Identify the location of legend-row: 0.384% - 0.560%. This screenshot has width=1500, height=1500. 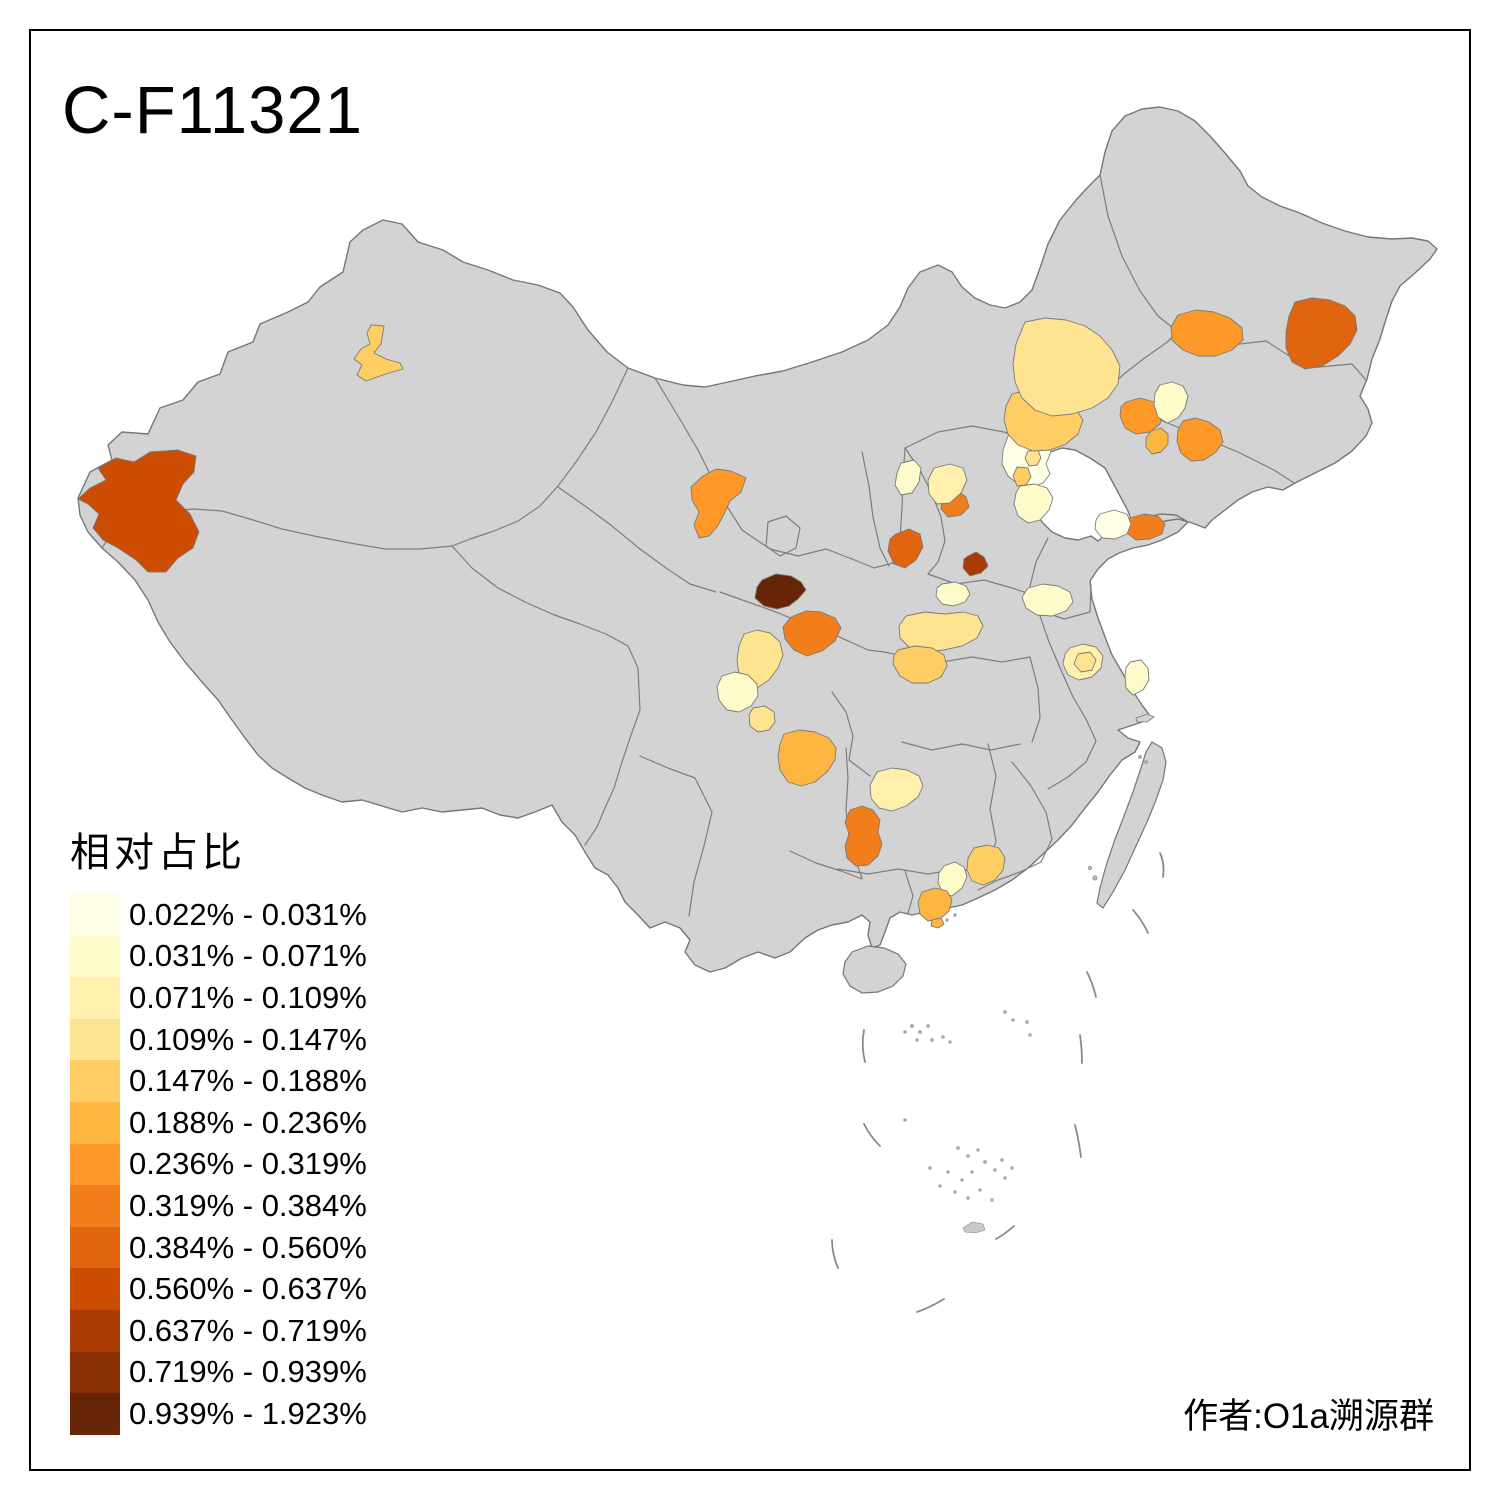
(218, 1247).